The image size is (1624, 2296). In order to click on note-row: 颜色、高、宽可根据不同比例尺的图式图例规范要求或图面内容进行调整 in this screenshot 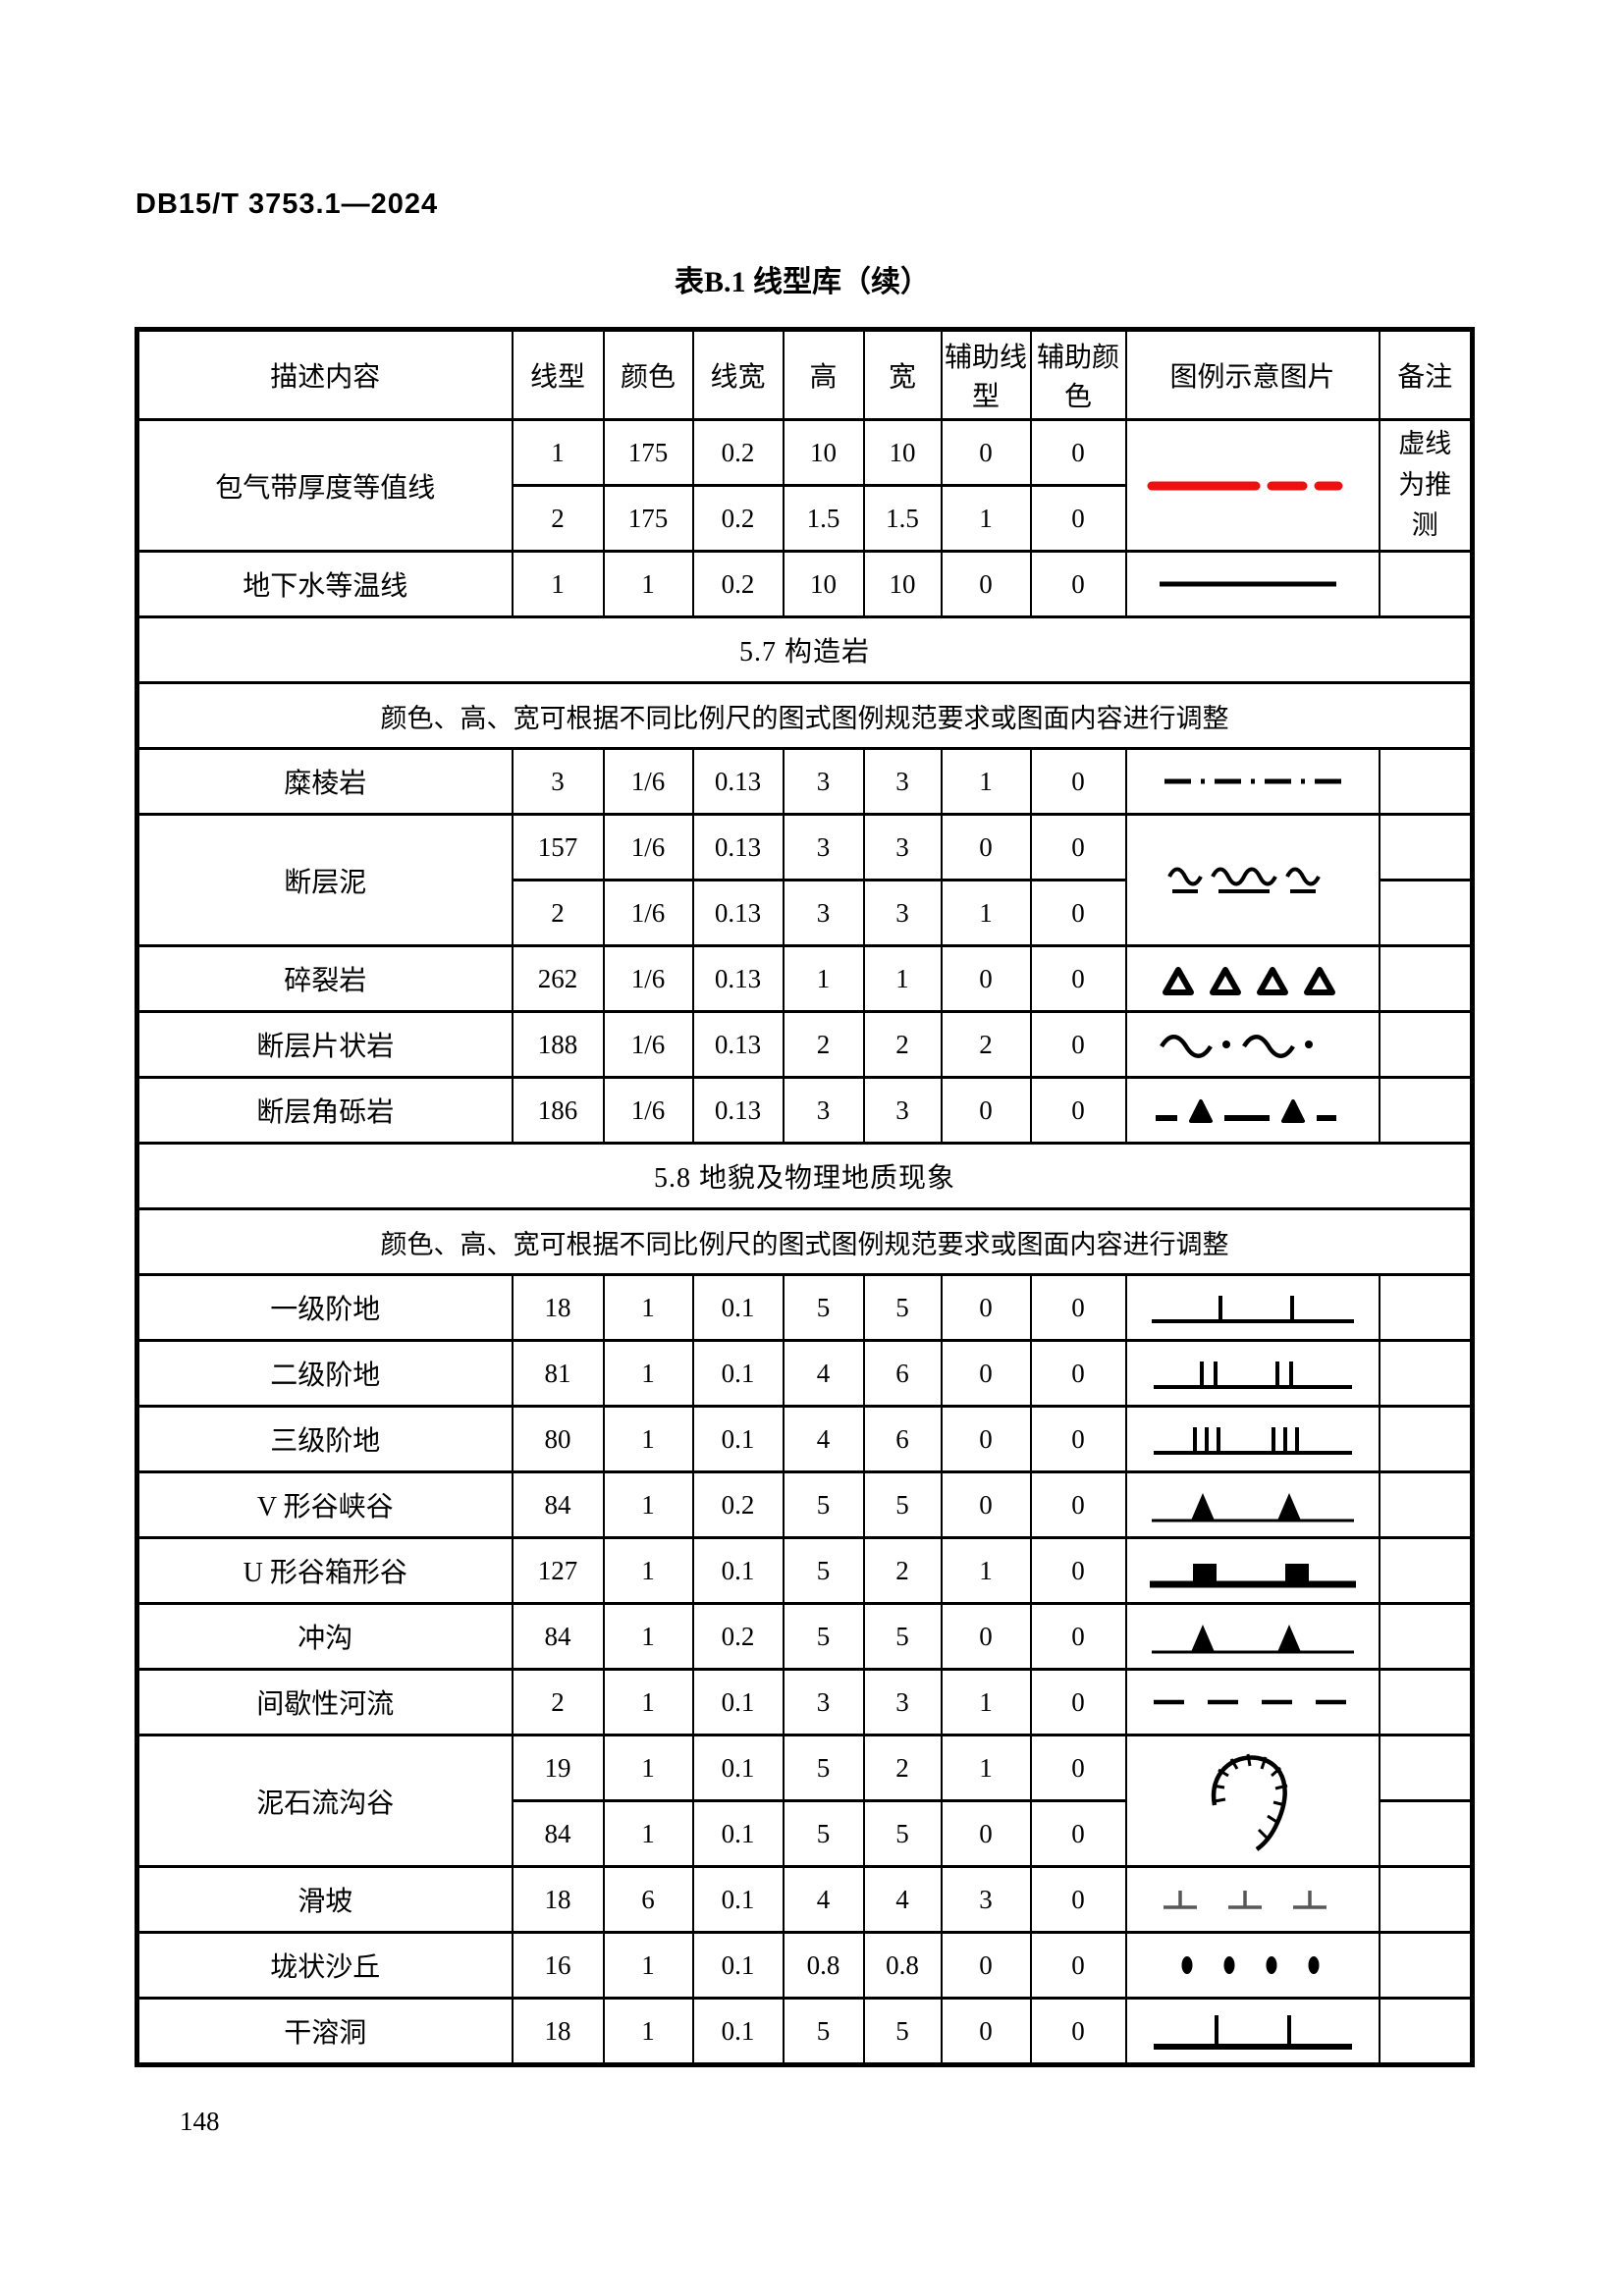, I will do `click(804, 1241)`.